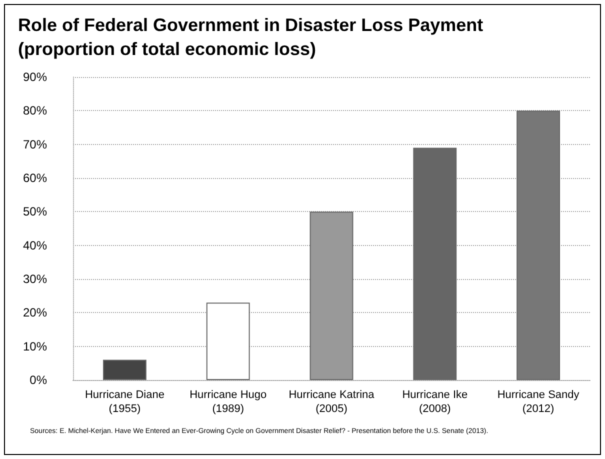 The width and height of the screenshot is (605, 459). What do you see at coordinates (39, 380) in the screenshot?
I see `y-tick-label: 0%` at bounding box center [39, 380].